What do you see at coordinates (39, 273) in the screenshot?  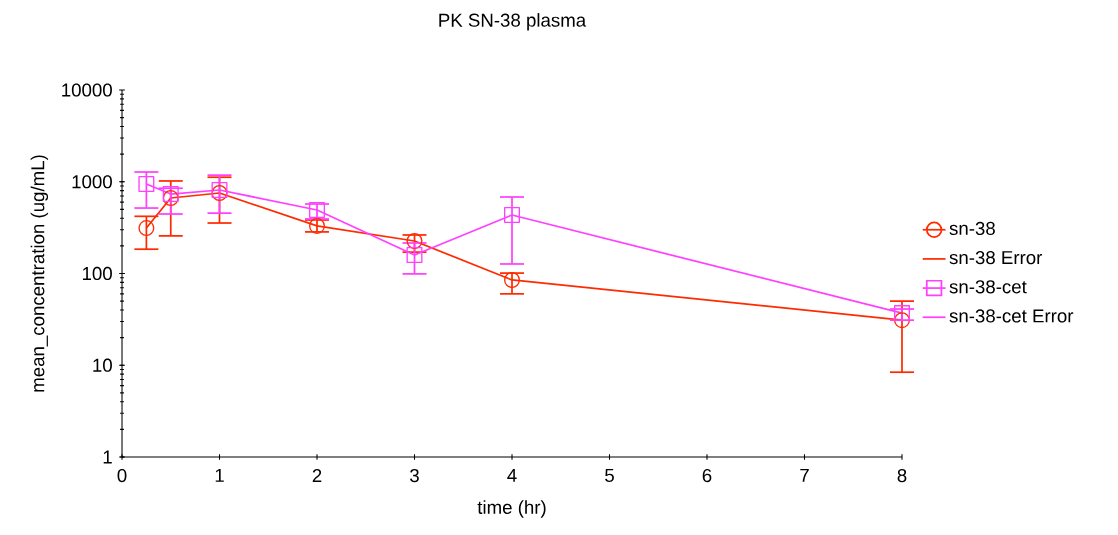 I see `y-axis-title: mean_concentration (ug/mL)` at bounding box center [39, 273].